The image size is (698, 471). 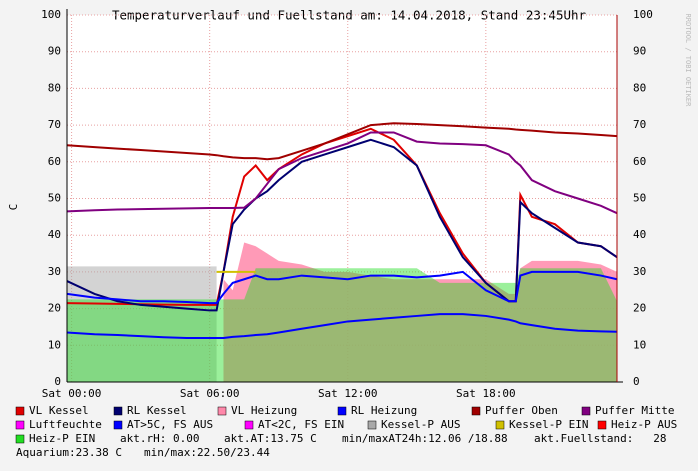 What do you see at coordinates (65, 424) in the screenshot?
I see `legend-label: Luftfeuchte` at bounding box center [65, 424].